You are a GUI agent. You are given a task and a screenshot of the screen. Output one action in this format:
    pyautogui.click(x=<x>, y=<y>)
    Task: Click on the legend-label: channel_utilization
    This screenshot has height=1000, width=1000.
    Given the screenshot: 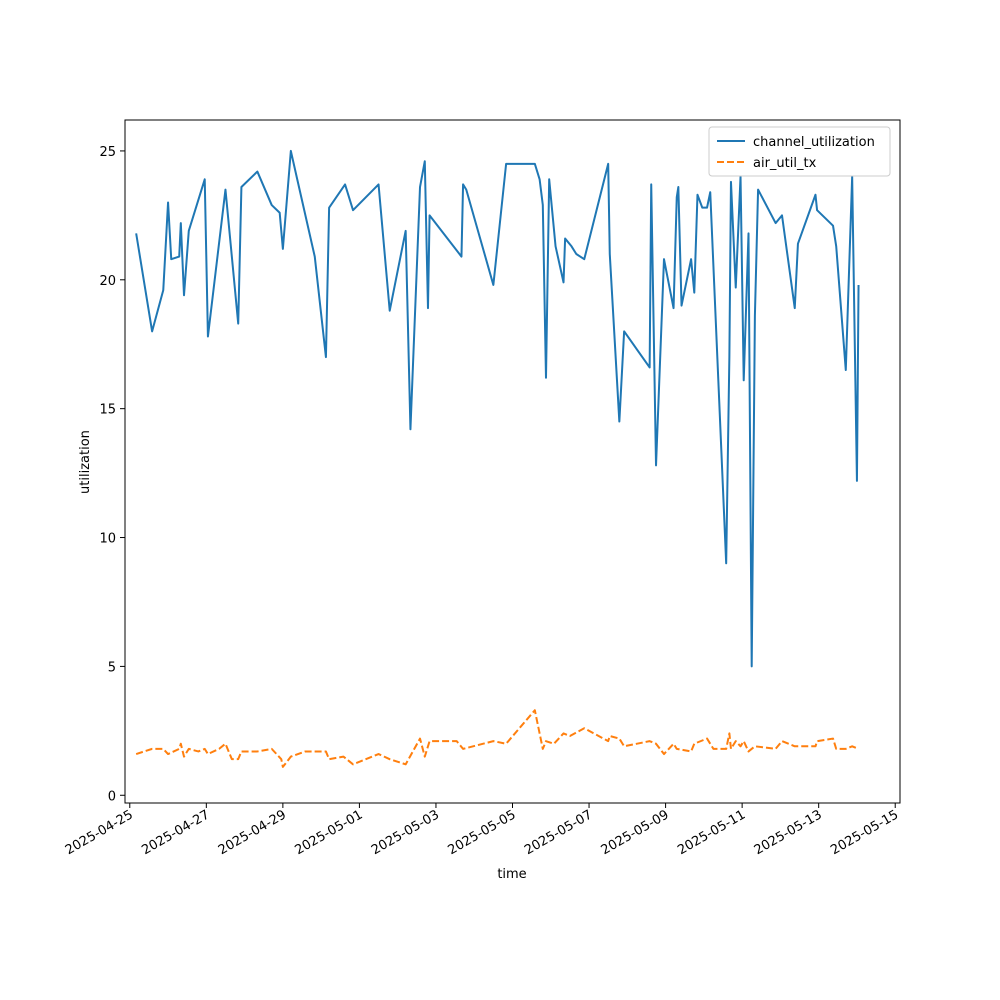 What is the action you would take?
    pyautogui.click(x=814, y=142)
    